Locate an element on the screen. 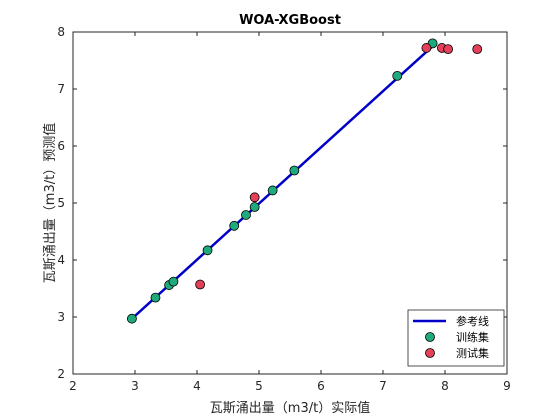 The height and width of the screenshot is (420, 560). y-tick-label: 4 is located at coordinates (61, 260).